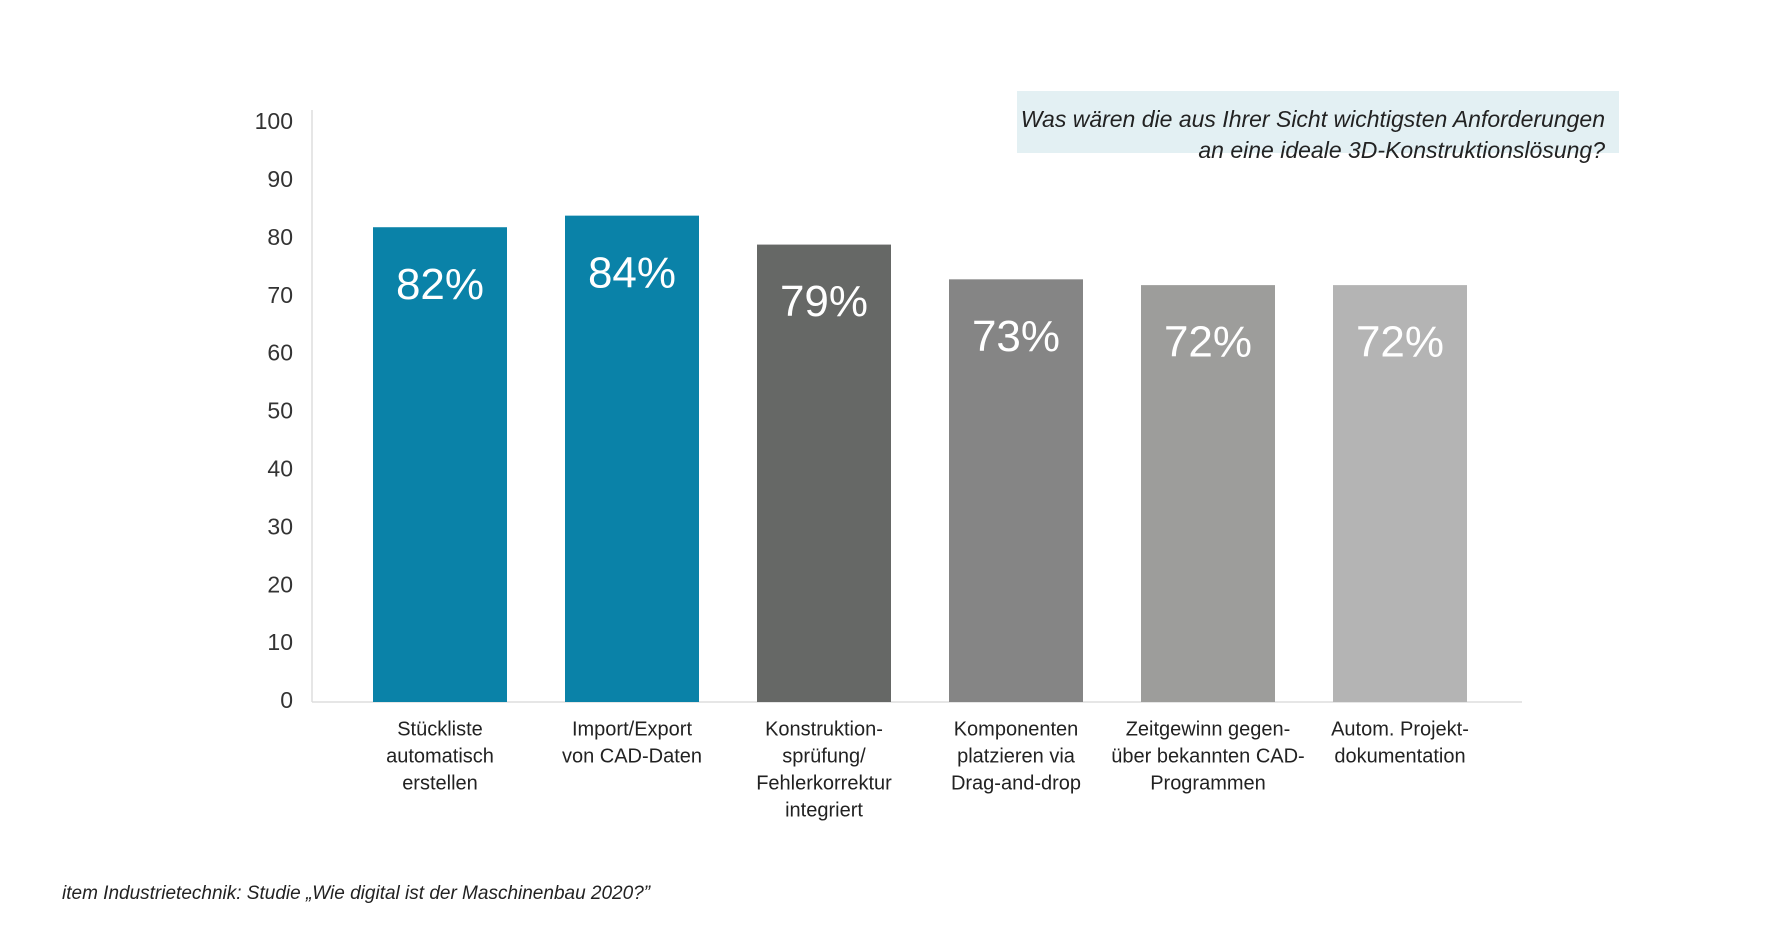  Describe the element at coordinates (280, 526) in the screenshot. I see `y-tick-label: 30` at that location.